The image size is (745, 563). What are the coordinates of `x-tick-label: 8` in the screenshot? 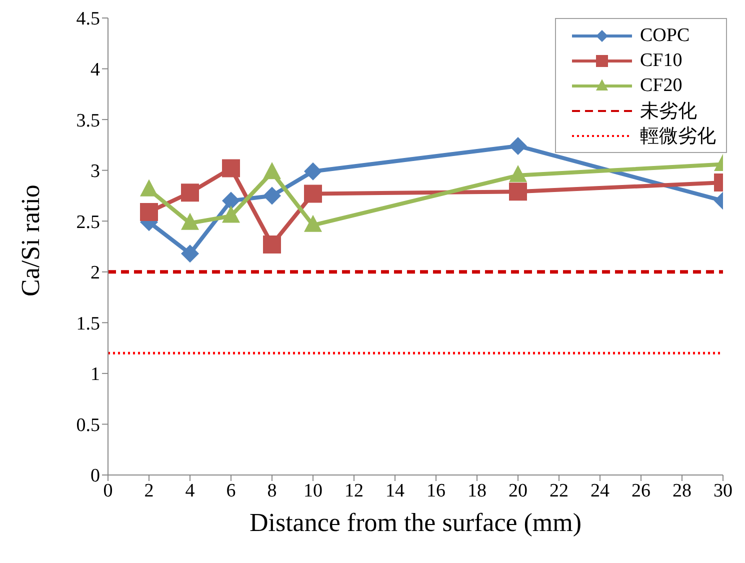 It's located at (272, 491).